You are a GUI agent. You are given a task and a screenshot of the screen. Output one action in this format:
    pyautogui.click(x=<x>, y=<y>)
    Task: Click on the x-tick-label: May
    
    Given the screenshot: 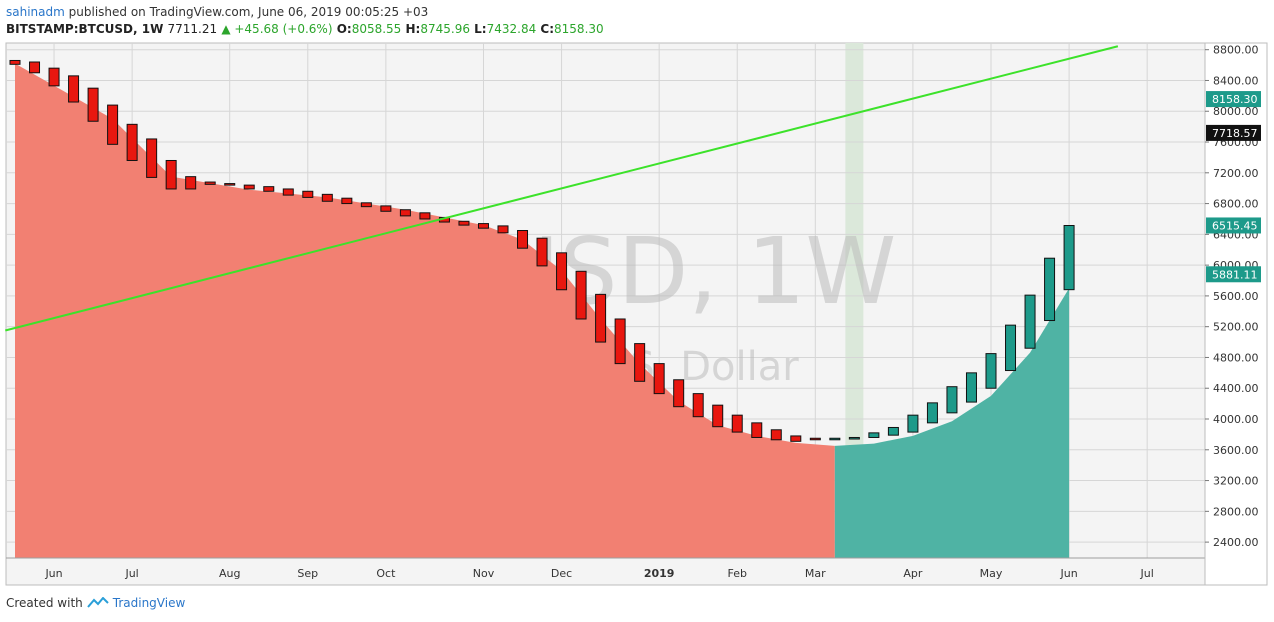 What is the action you would take?
    pyautogui.click(x=991, y=573)
    